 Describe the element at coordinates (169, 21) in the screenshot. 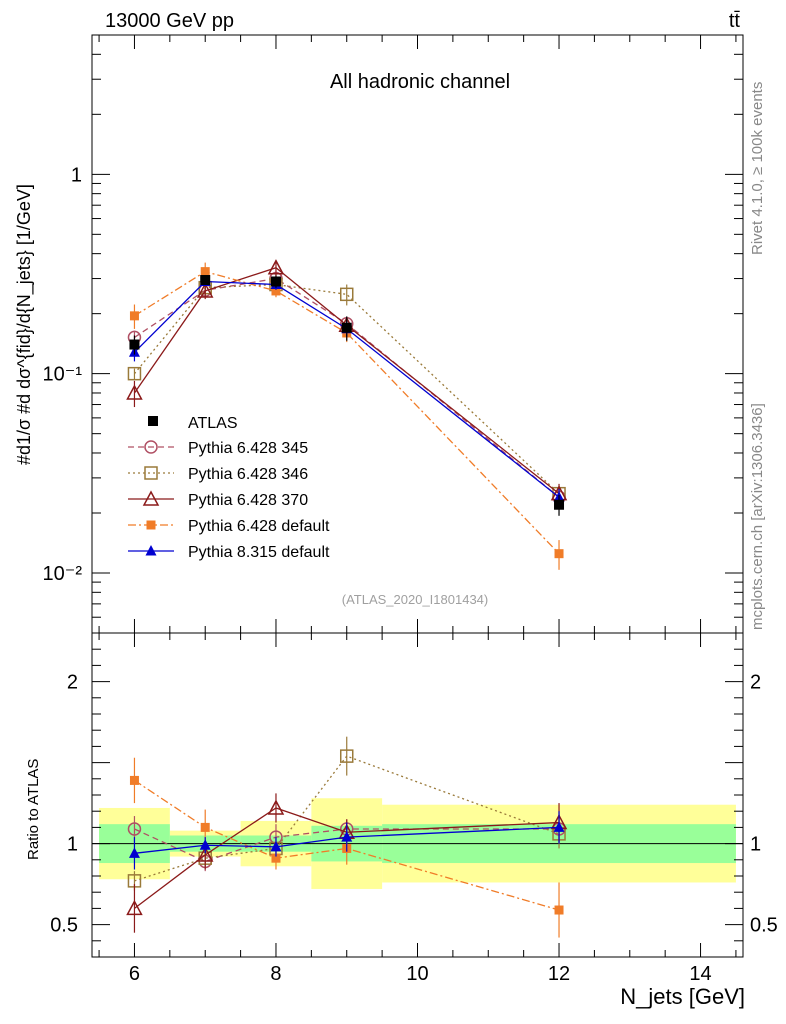

I see `energy-label: 13000 GeV pp` at that location.